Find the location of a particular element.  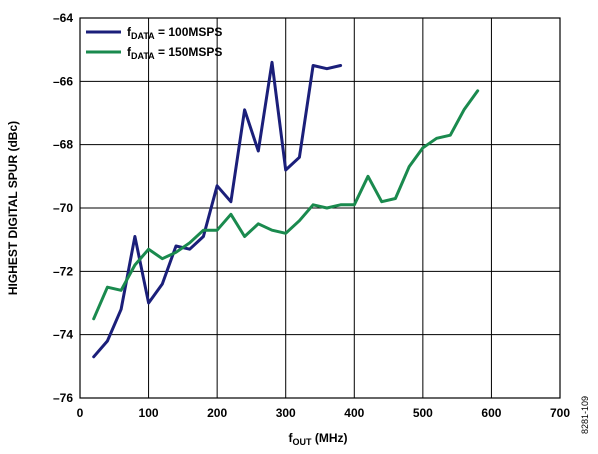

x-tick-label: 0 is located at coordinates (80, 413).